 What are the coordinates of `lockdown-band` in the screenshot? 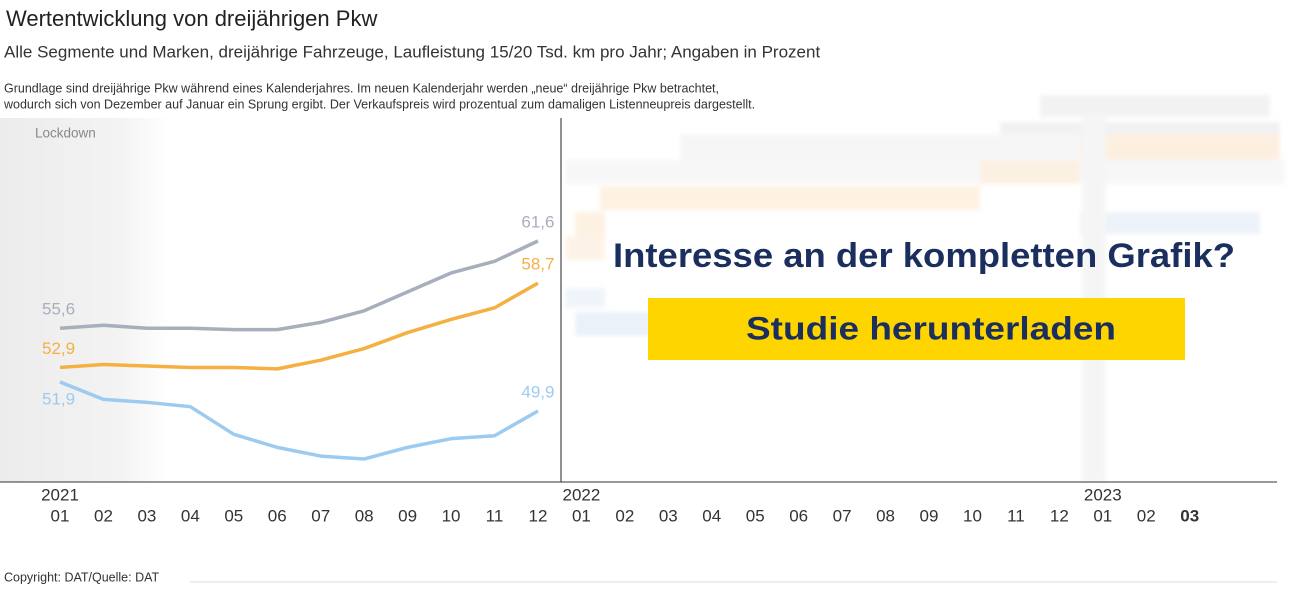 It's located at (85, 300).